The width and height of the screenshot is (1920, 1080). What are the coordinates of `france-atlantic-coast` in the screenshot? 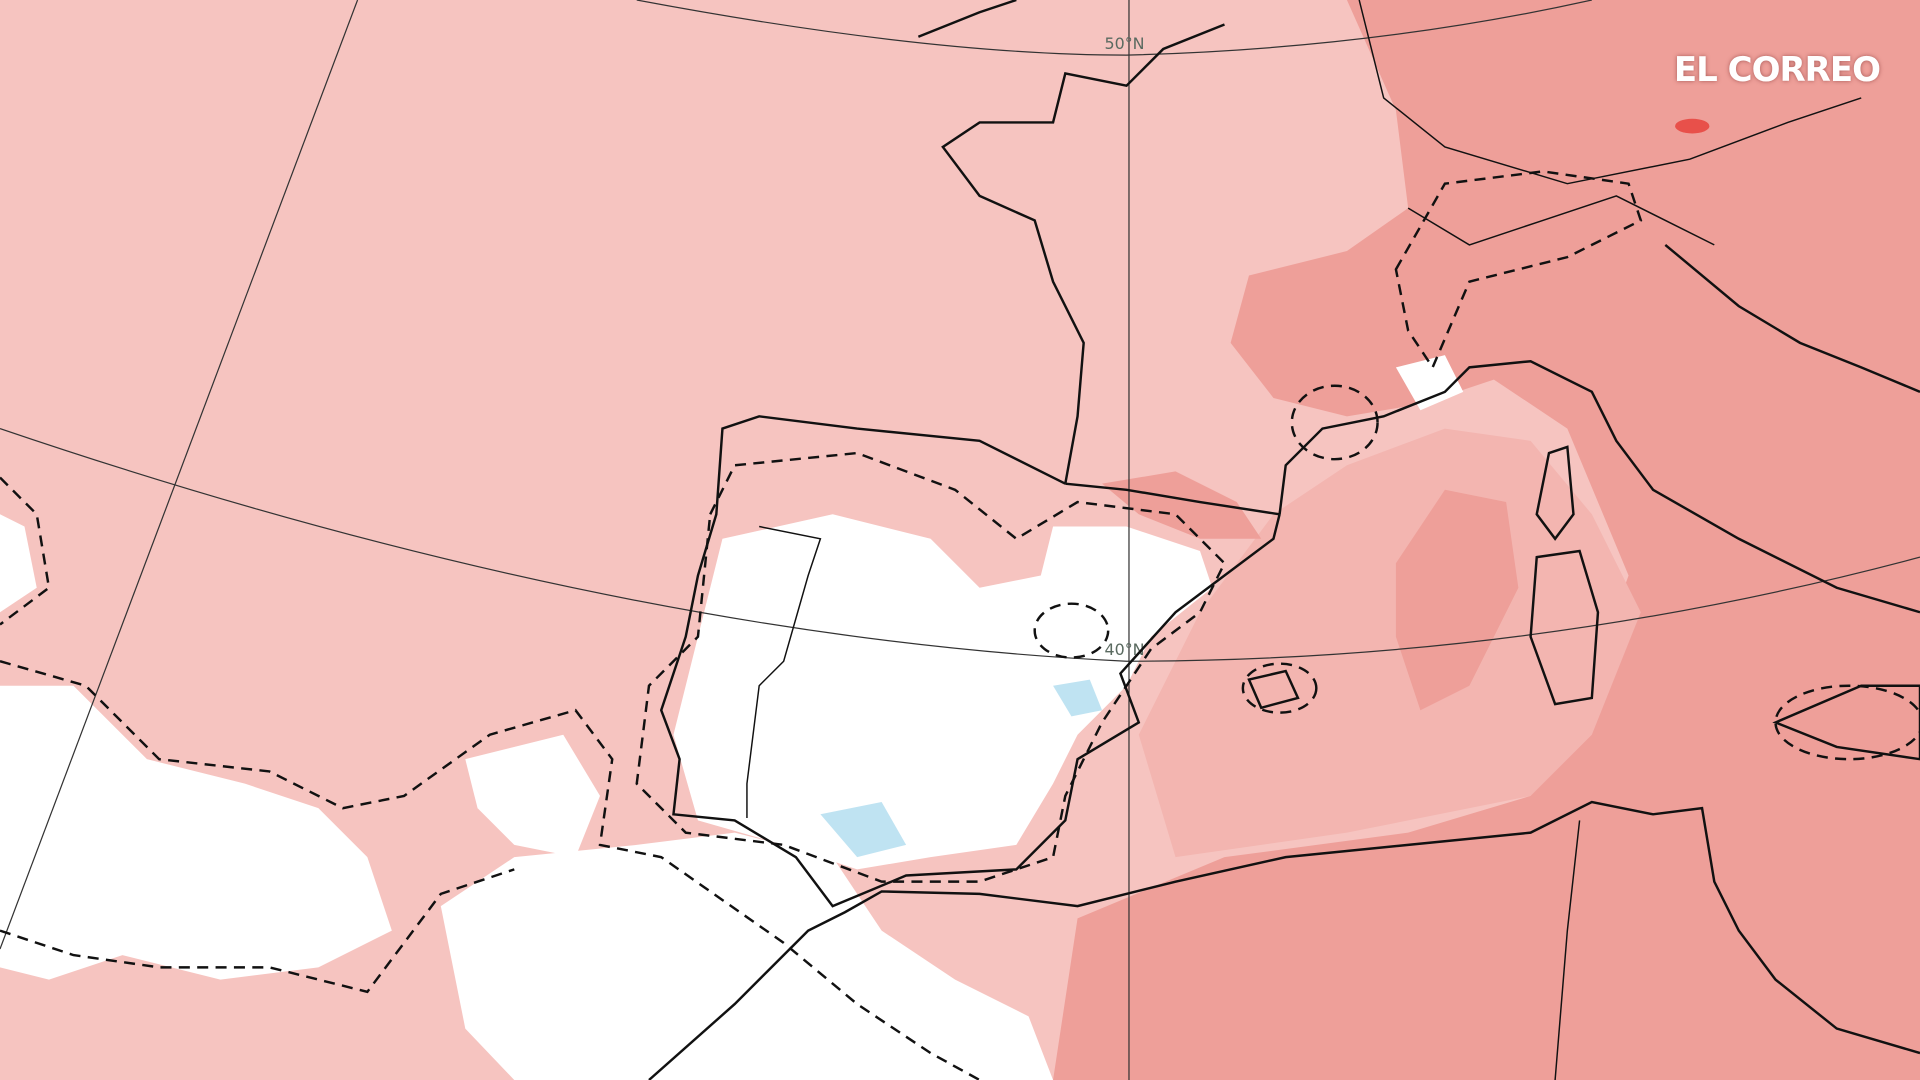 It's located at (1083, 253).